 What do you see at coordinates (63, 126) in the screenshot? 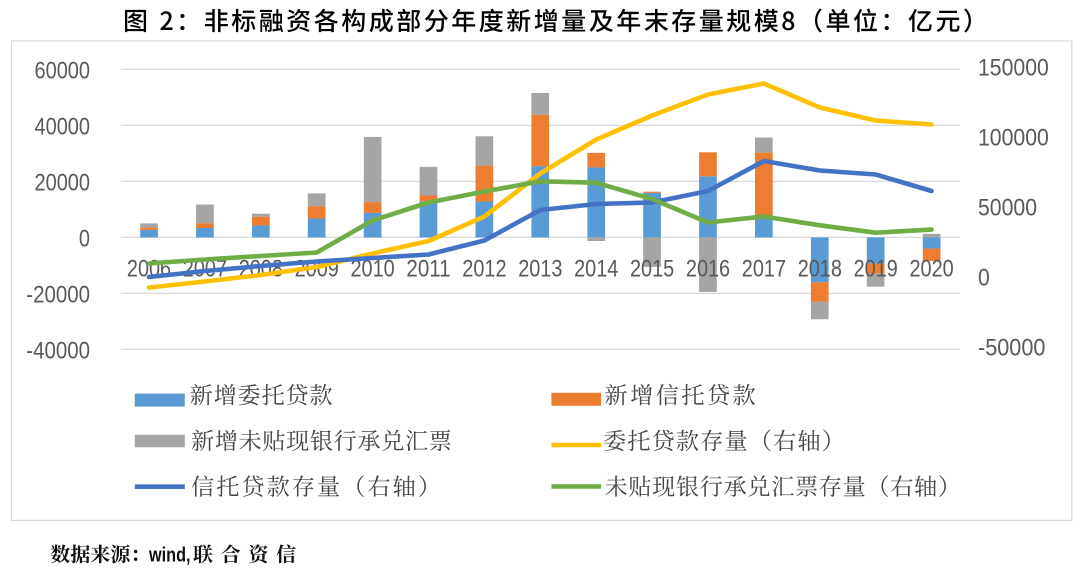
I see `svg-text: 40000` at bounding box center [63, 126].